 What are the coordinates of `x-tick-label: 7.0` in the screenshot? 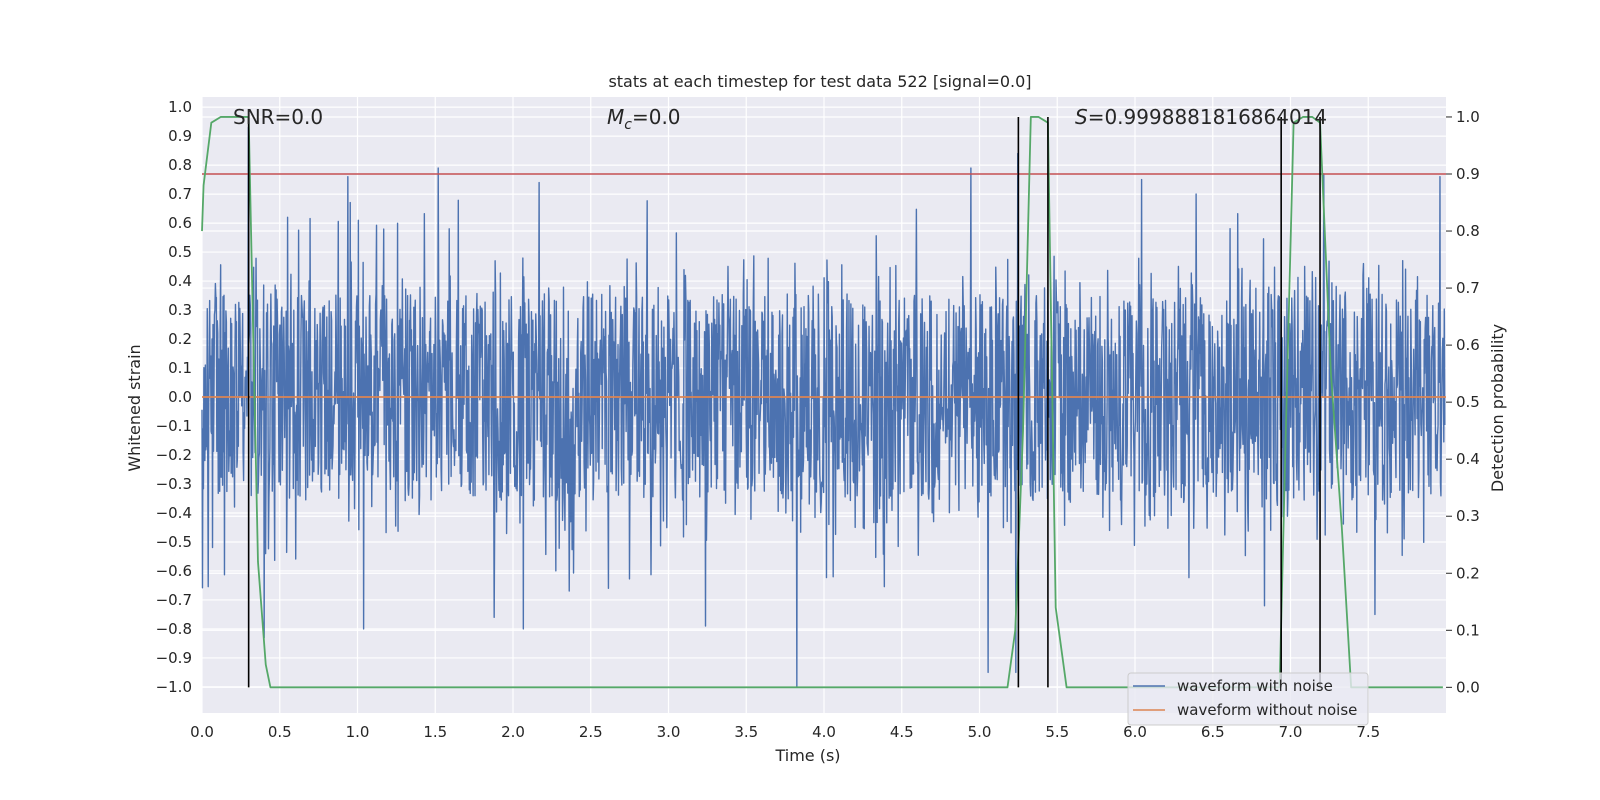 It's located at (1291, 732).